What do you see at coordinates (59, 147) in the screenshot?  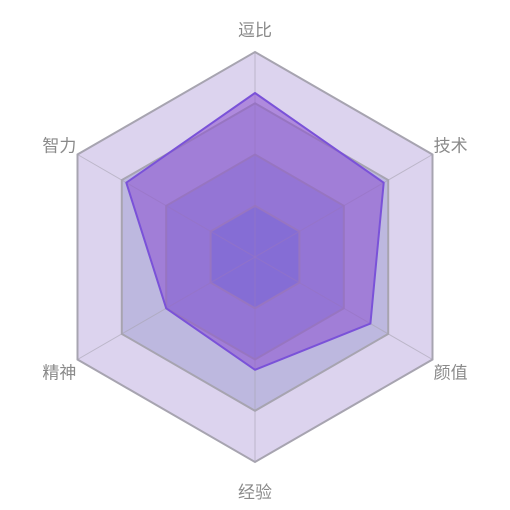 I see `axis-label-6: 智力` at bounding box center [59, 147].